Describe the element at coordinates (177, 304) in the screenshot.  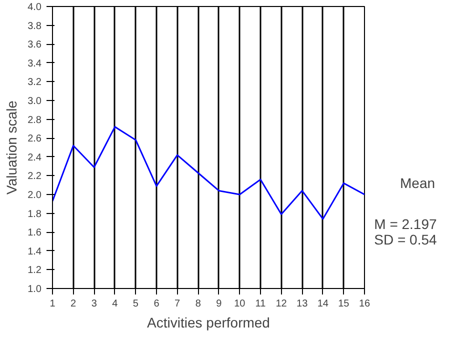
I see `x-tick-label: 7` at that location.